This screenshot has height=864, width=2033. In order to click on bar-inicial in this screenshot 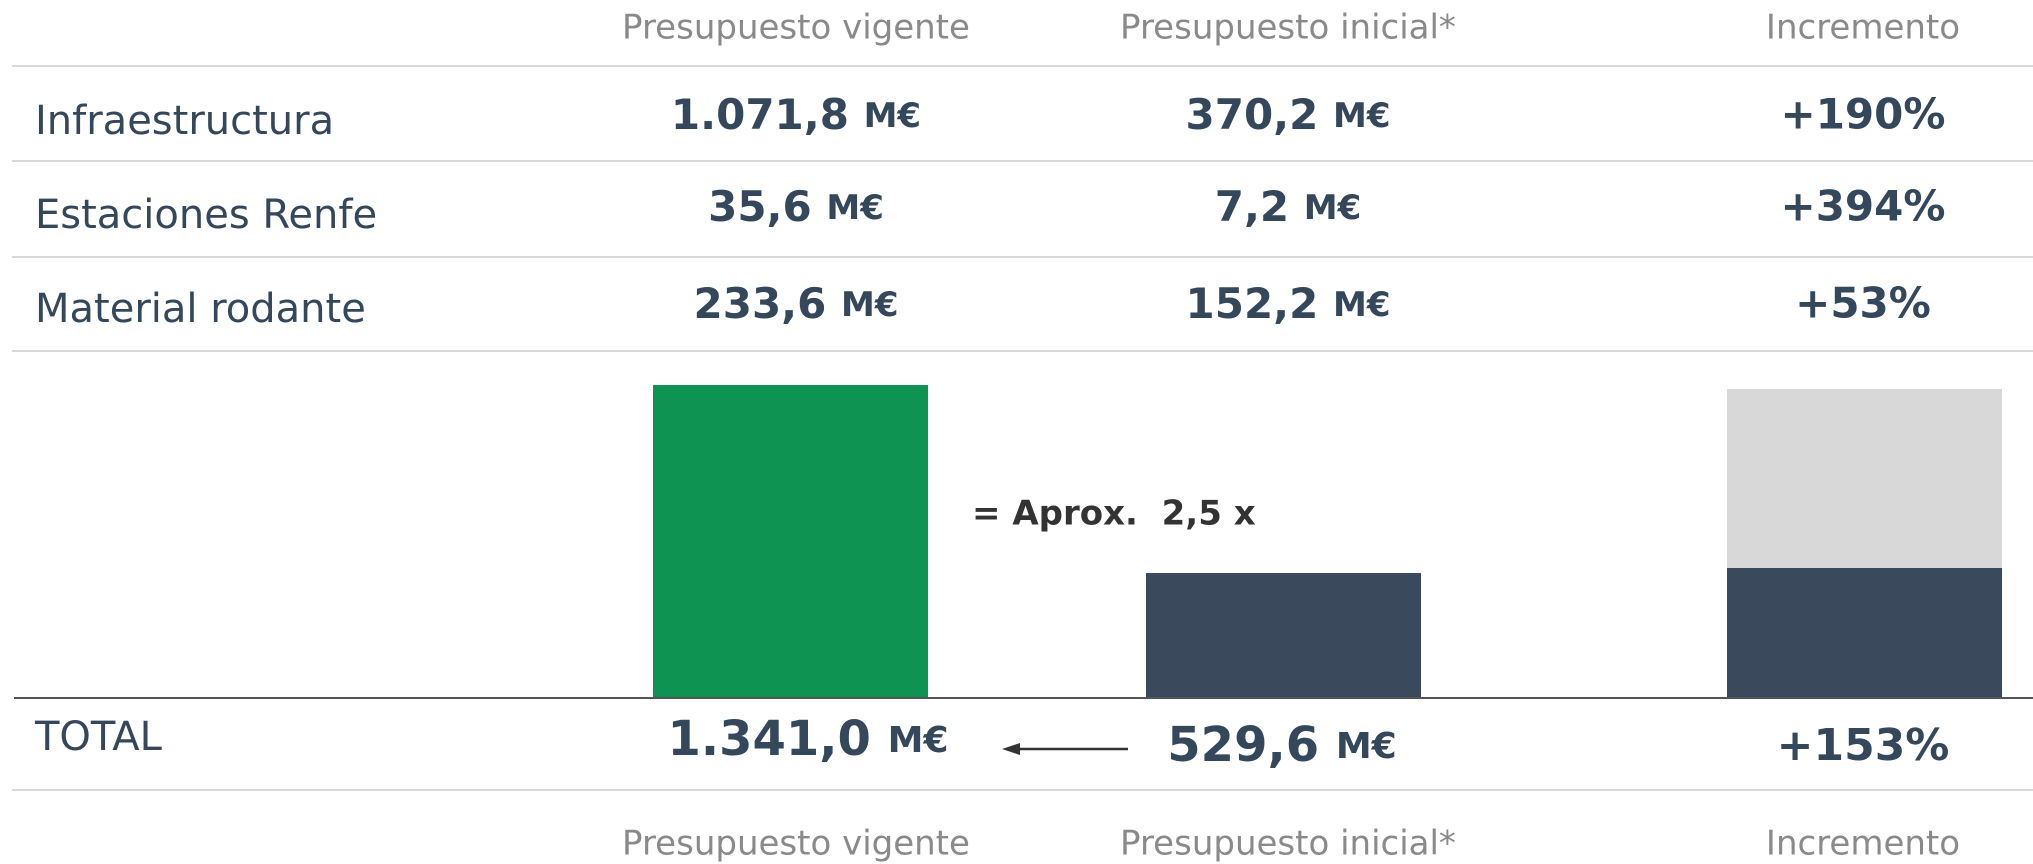, I will do `click(1283, 635)`.